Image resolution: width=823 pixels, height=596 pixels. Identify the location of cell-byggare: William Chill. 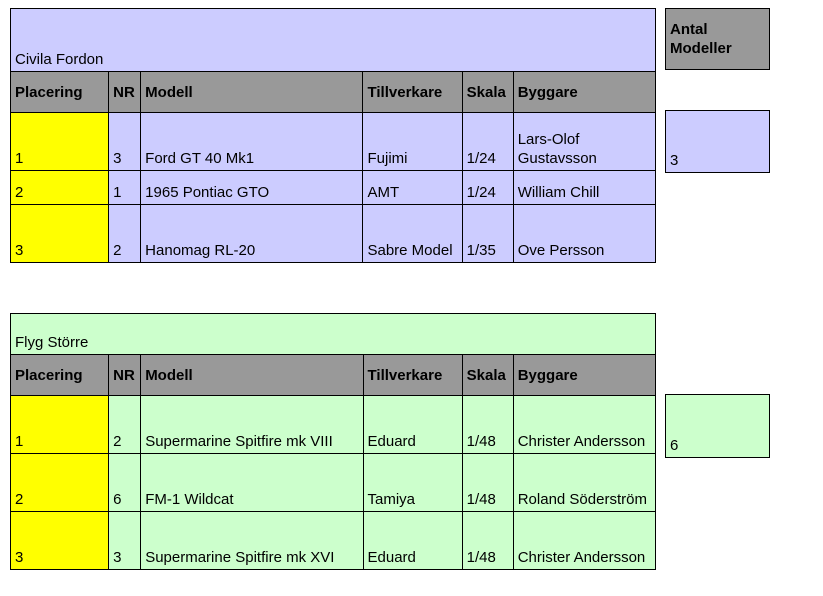
(584, 187).